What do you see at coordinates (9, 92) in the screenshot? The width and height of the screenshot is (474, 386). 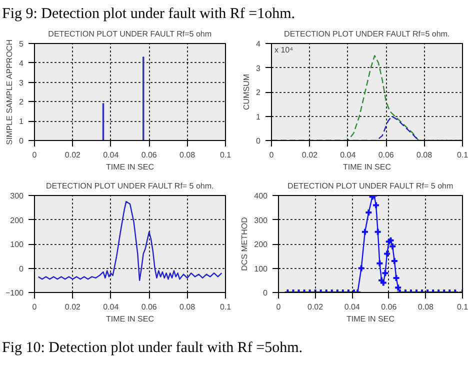 I see `y-axis-title: SIMPLE SAMPLE APPROCH` at bounding box center [9, 92].